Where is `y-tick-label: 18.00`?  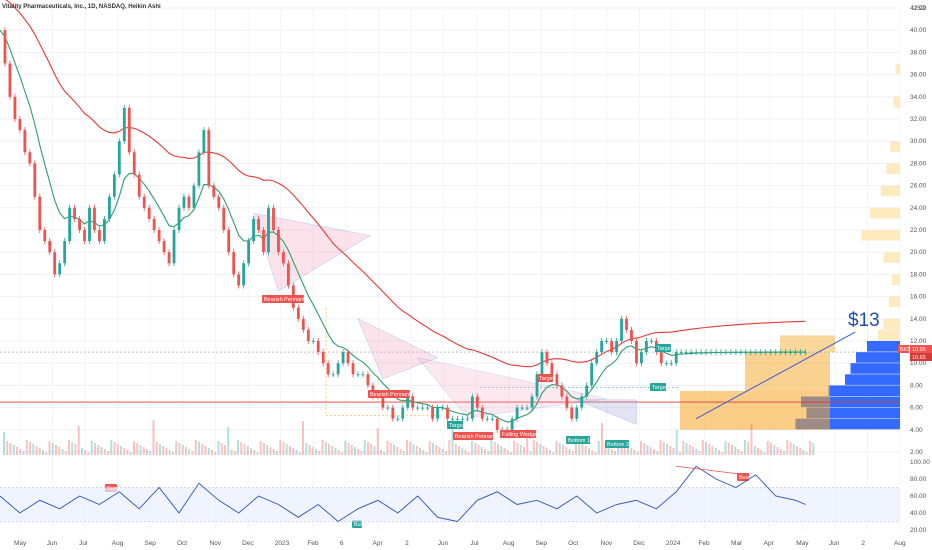
y-tick-label: 18.00 is located at coordinates (918, 274).